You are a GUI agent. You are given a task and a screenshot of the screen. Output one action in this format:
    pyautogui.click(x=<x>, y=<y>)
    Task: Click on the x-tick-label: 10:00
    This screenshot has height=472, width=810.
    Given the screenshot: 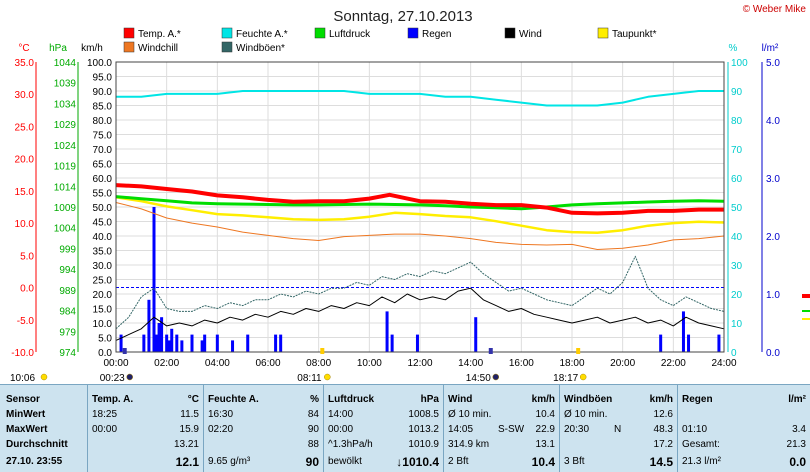 What is the action you would take?
    pyautogui.click(x=369, y=363)
    